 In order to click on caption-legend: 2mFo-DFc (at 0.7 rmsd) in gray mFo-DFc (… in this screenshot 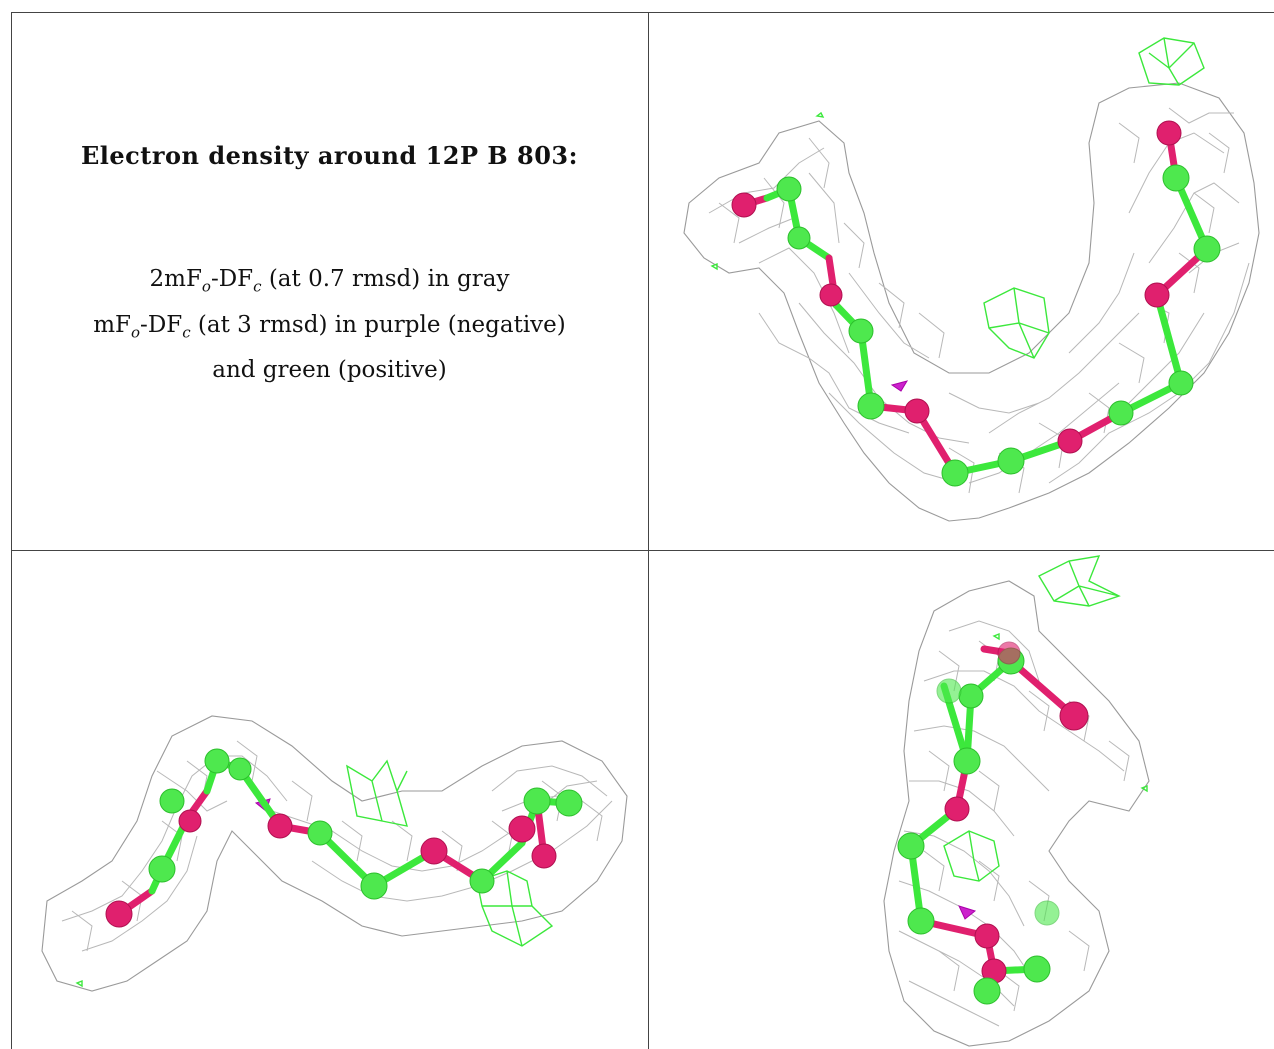, I will do `click(329, 324)`.